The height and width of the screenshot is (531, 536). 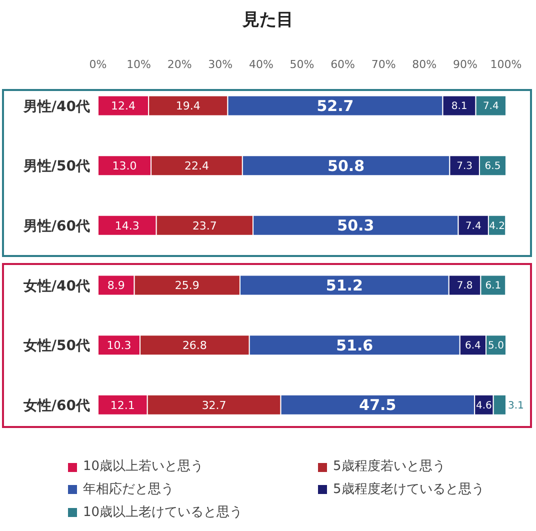 What do you see at coordinates (389, 467) in the screenshot?
I see `legend-label: 5歳程度若いと思う` at bounding box center [389, 467].